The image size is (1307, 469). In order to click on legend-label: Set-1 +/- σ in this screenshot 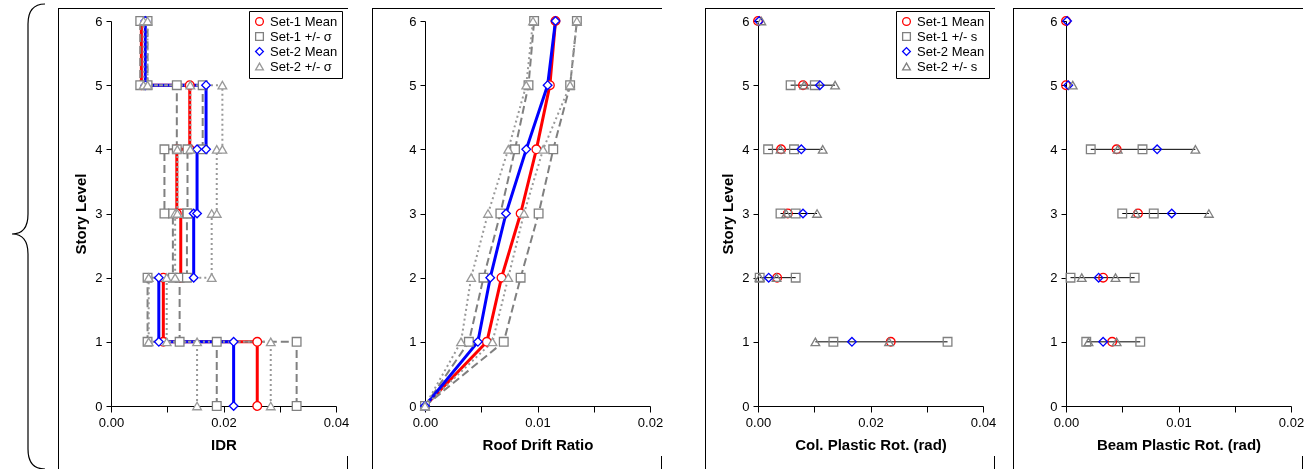, I will do `click(301, 36)`.